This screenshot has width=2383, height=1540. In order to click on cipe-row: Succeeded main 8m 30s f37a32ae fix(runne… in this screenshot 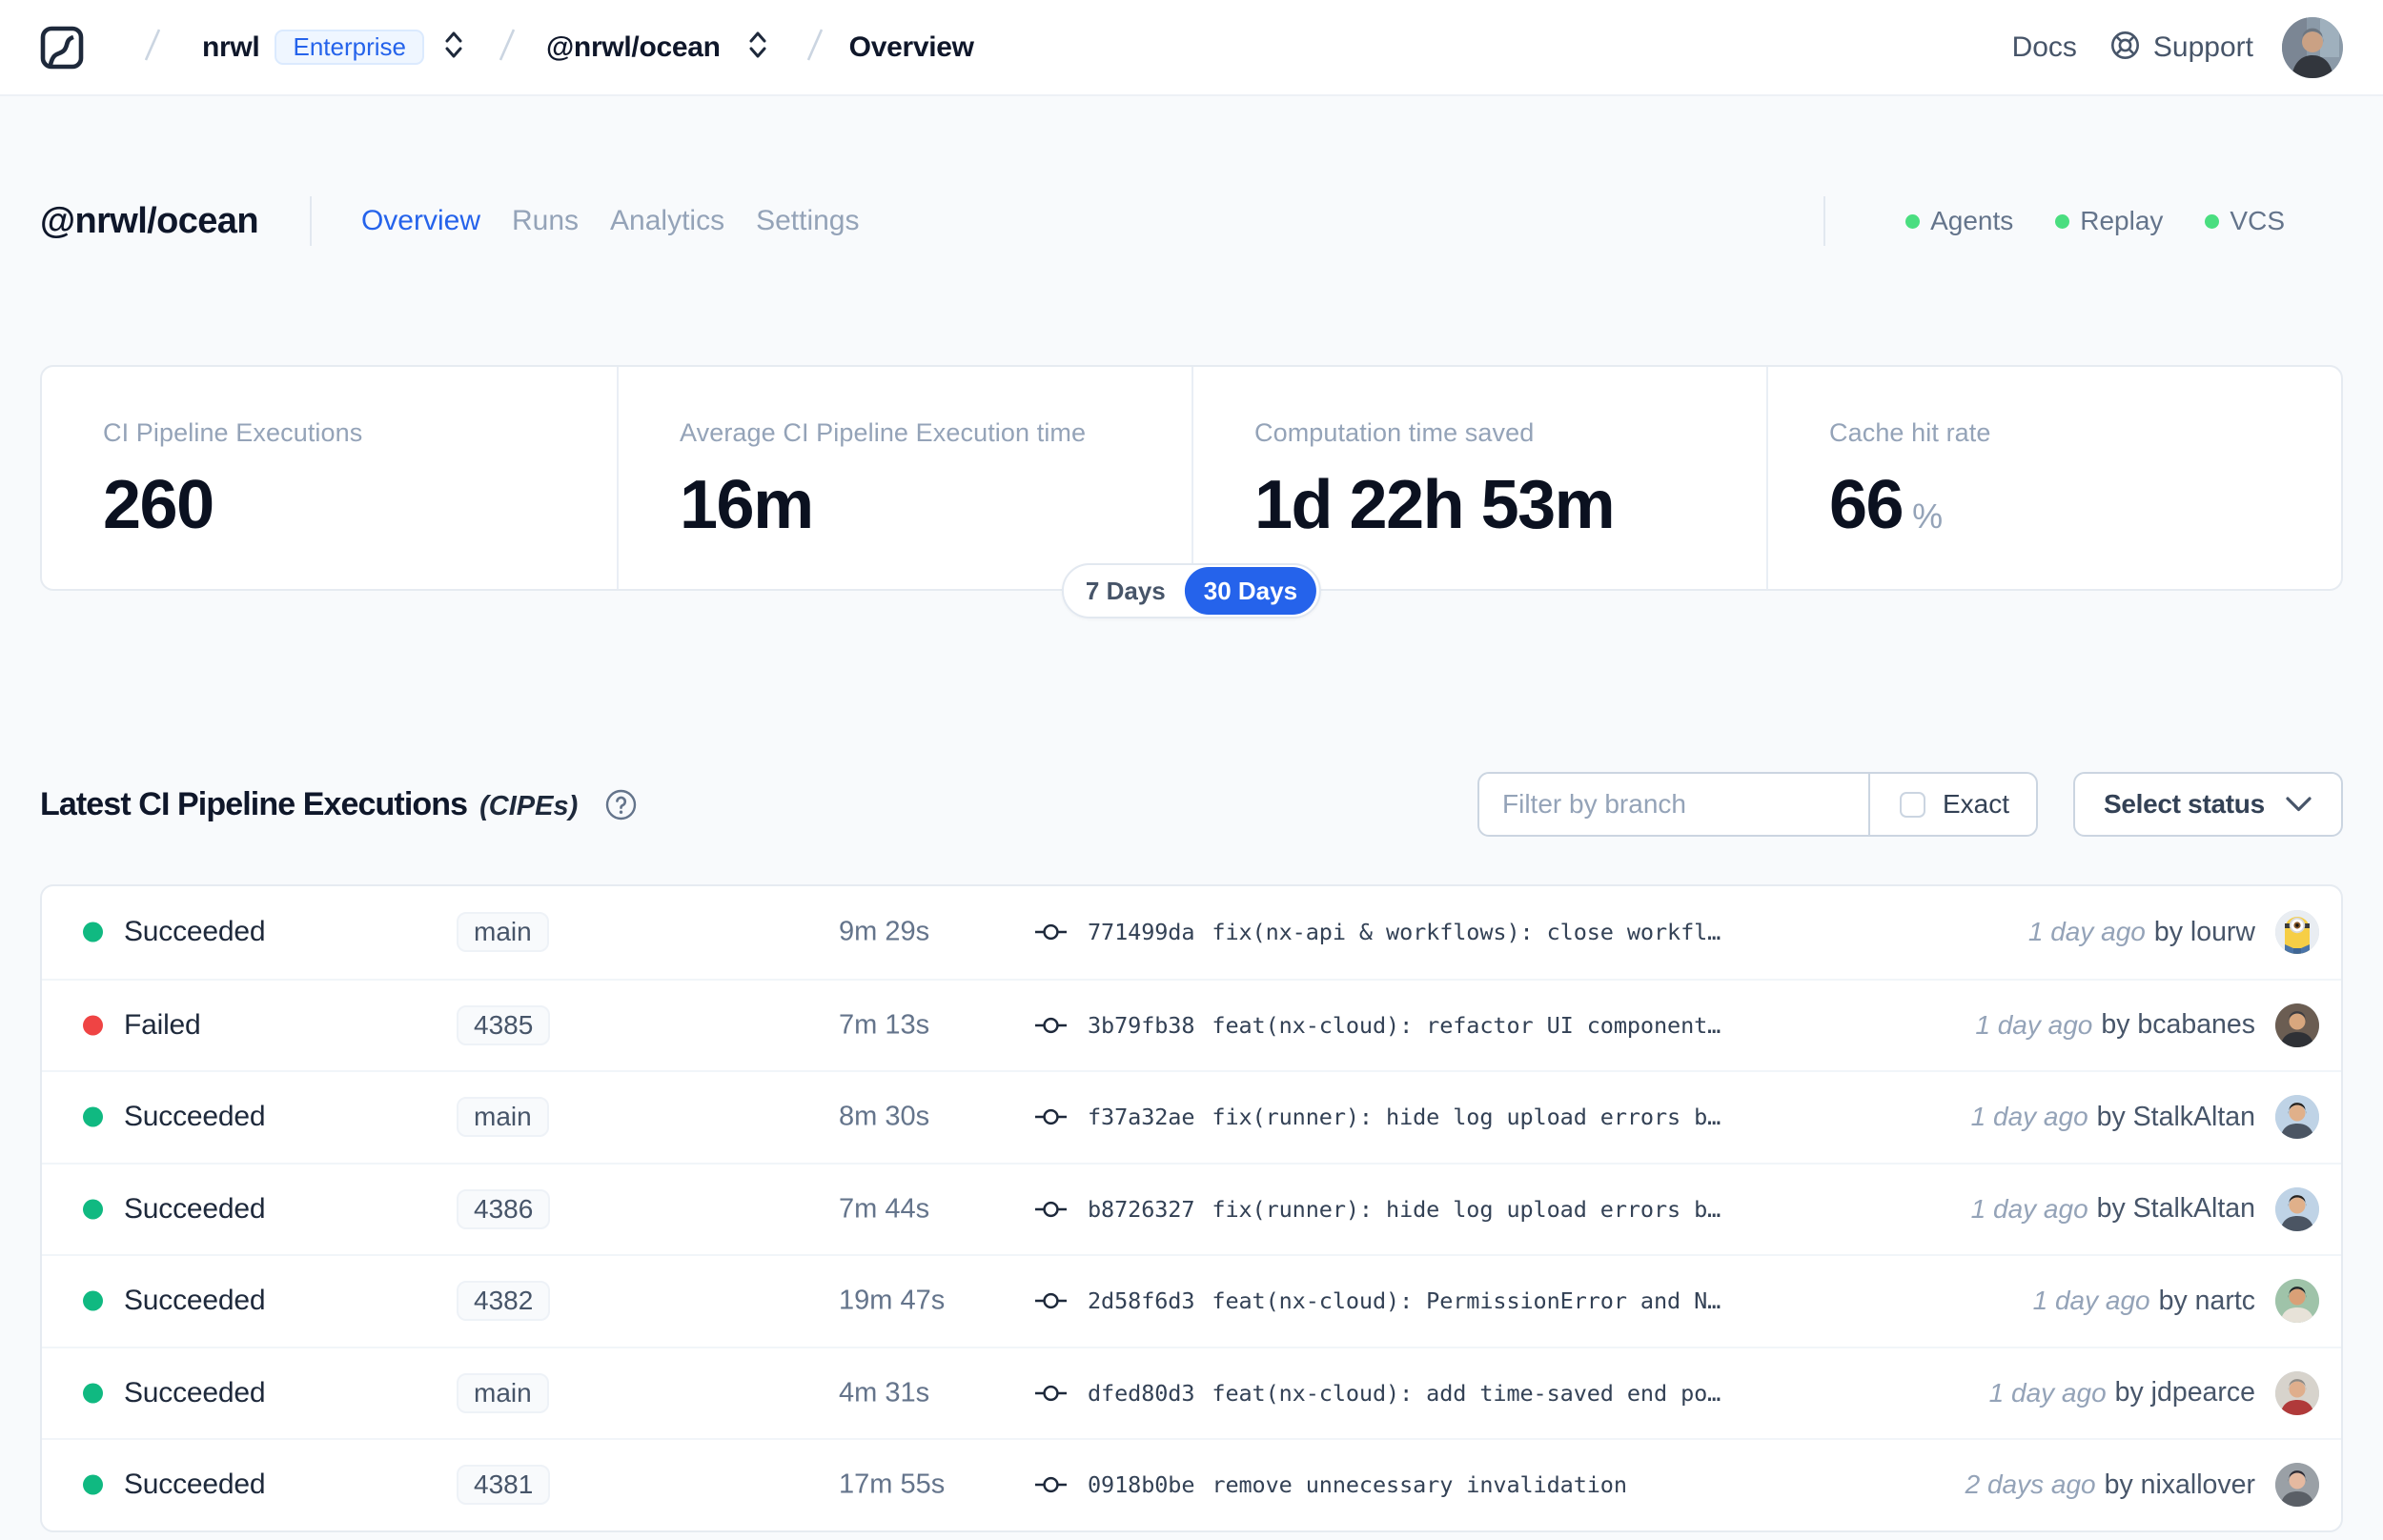, I will do `click(1191, 1116)`.